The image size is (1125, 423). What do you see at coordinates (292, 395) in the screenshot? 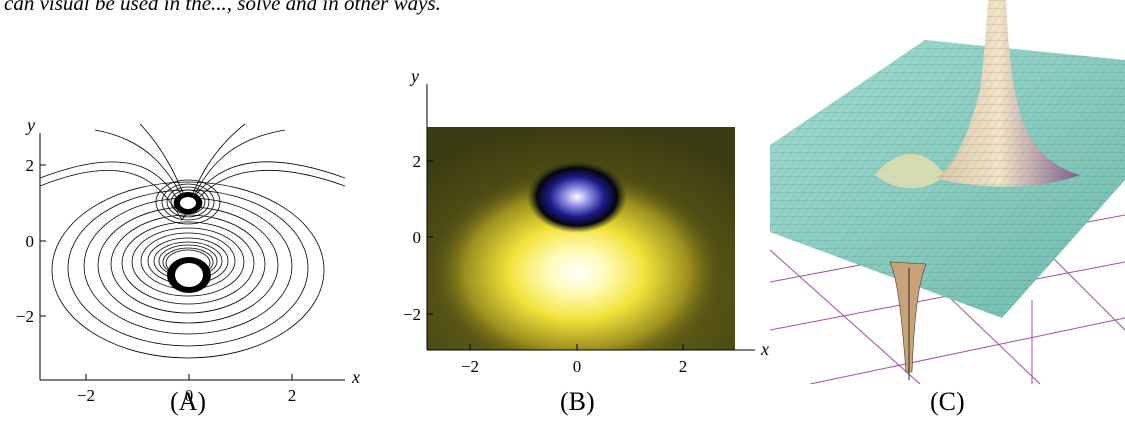
I see `x-tick-a-right: 2` at bounding box center [292, 395].